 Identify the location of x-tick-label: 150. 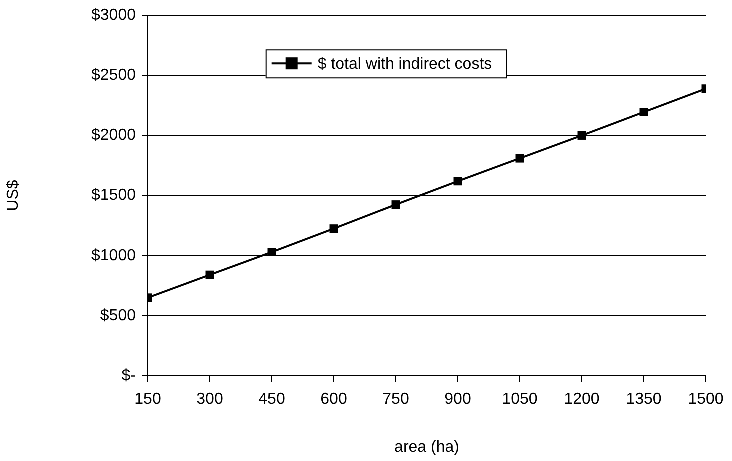
(148, 399).